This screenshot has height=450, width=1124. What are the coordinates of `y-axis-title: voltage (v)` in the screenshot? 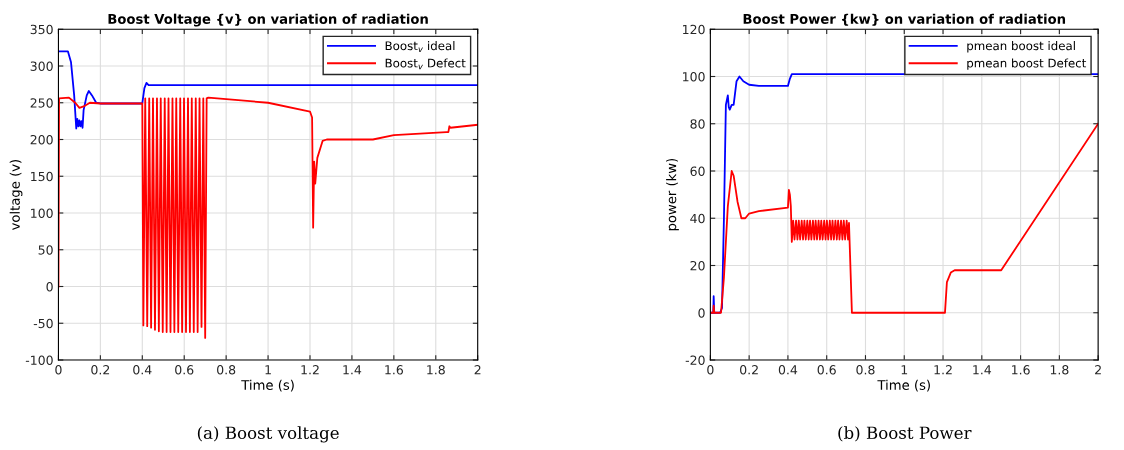 It's located at (16, 195).